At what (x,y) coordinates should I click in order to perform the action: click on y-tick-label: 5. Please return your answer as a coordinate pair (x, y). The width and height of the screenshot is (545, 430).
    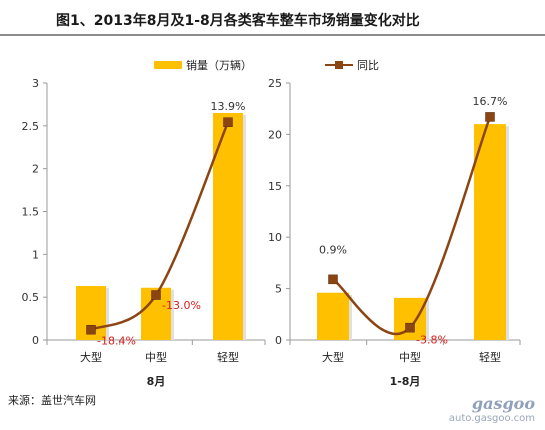
    Looking at the image, I should click on (278, 289).